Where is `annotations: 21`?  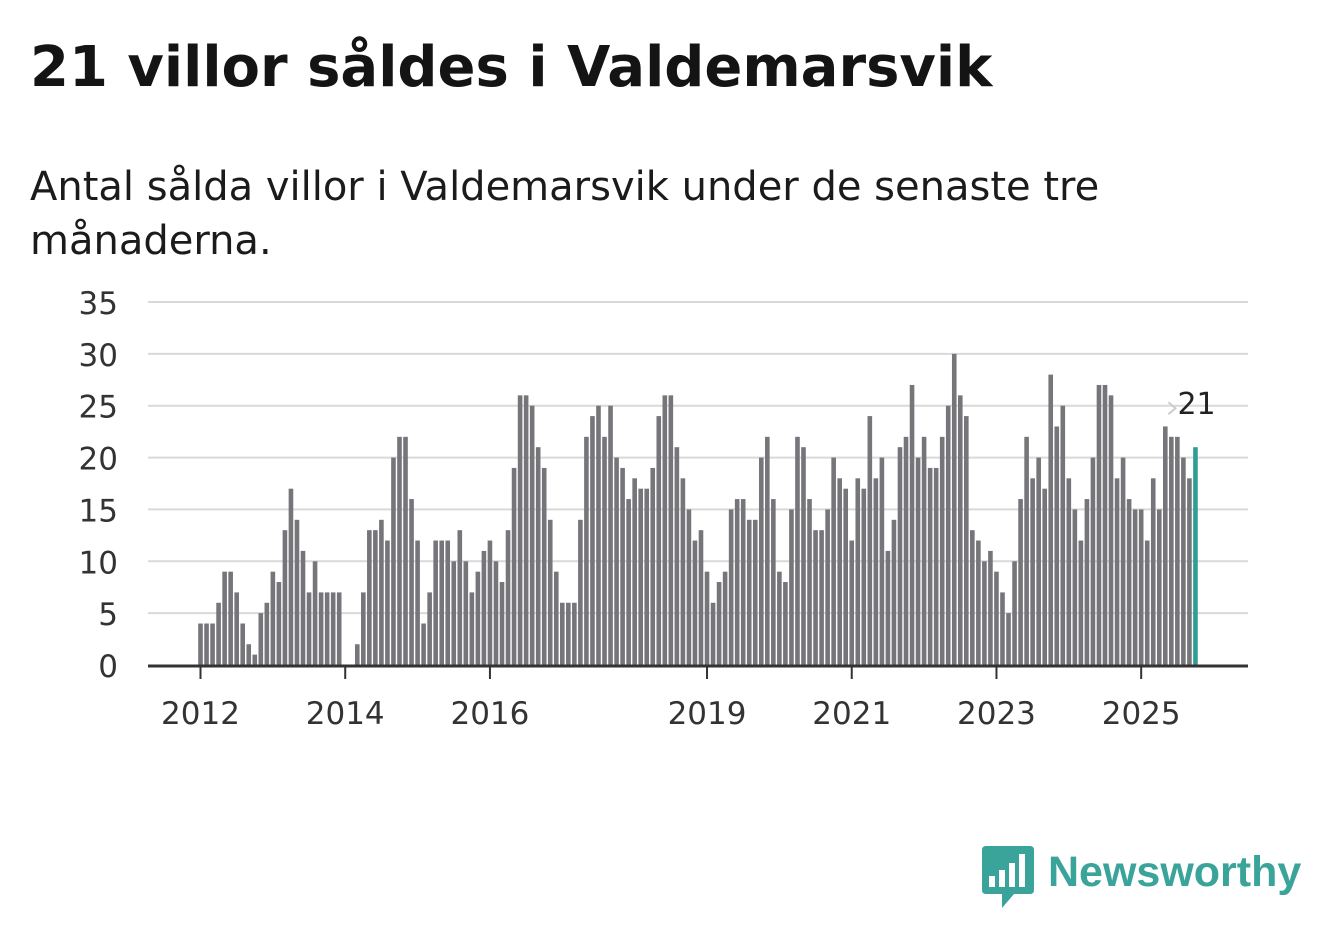 annotations: 21 is located at coordinates (1191, 404).